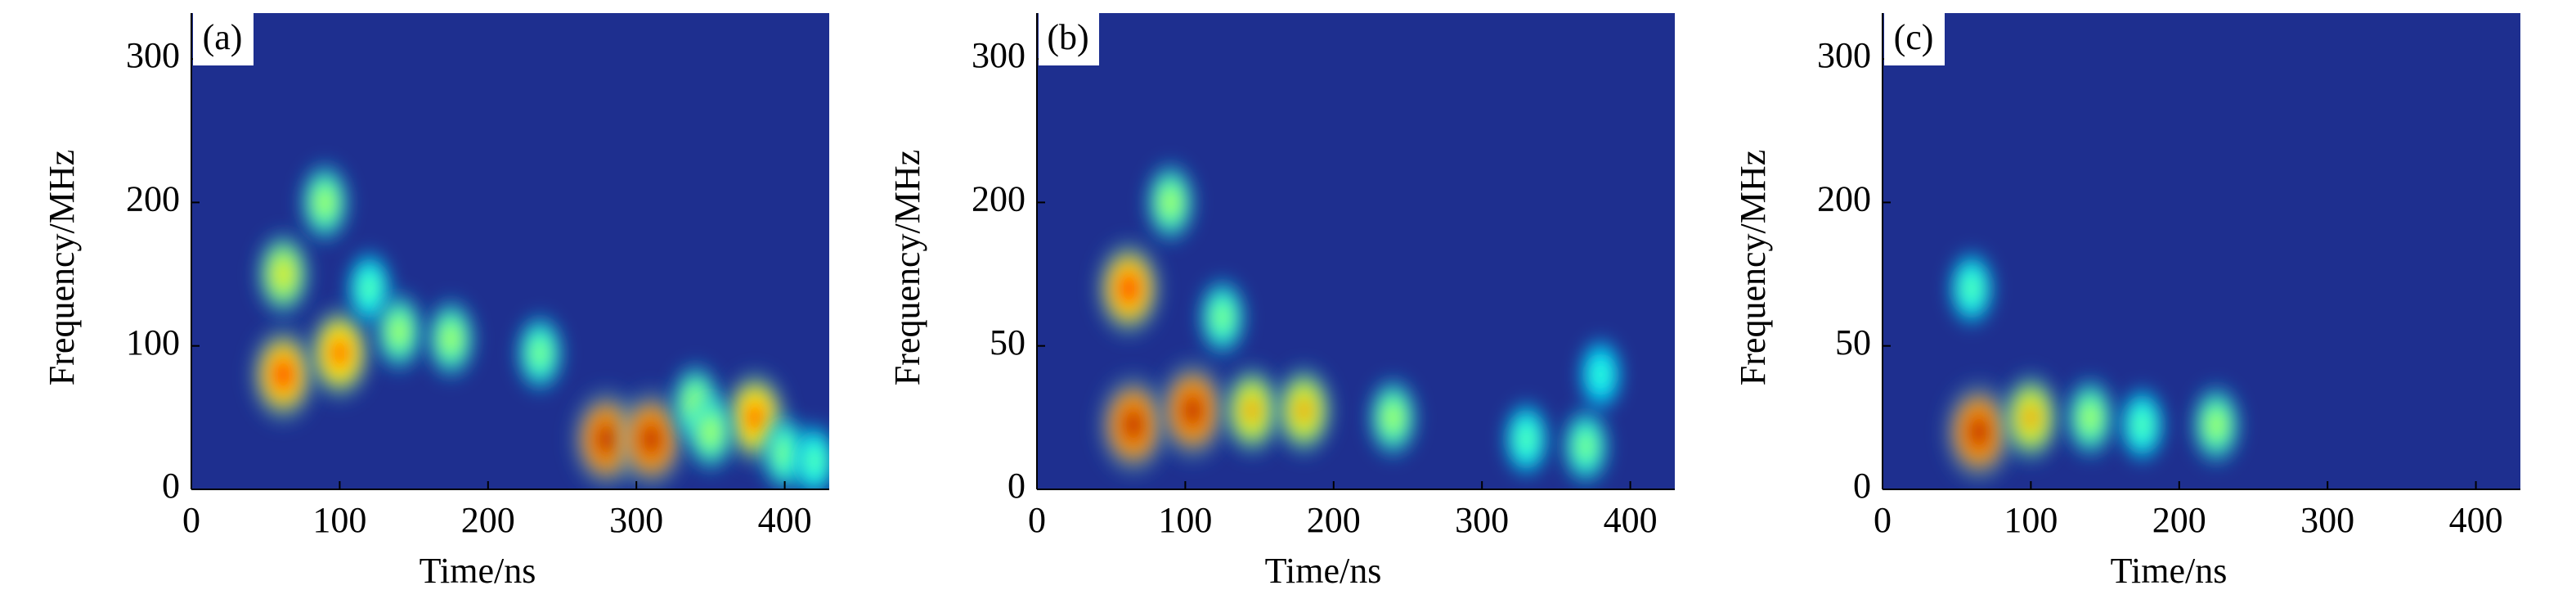 The image size is (2576, 608). I want to click on panel-label: (a), so click(223, 37).